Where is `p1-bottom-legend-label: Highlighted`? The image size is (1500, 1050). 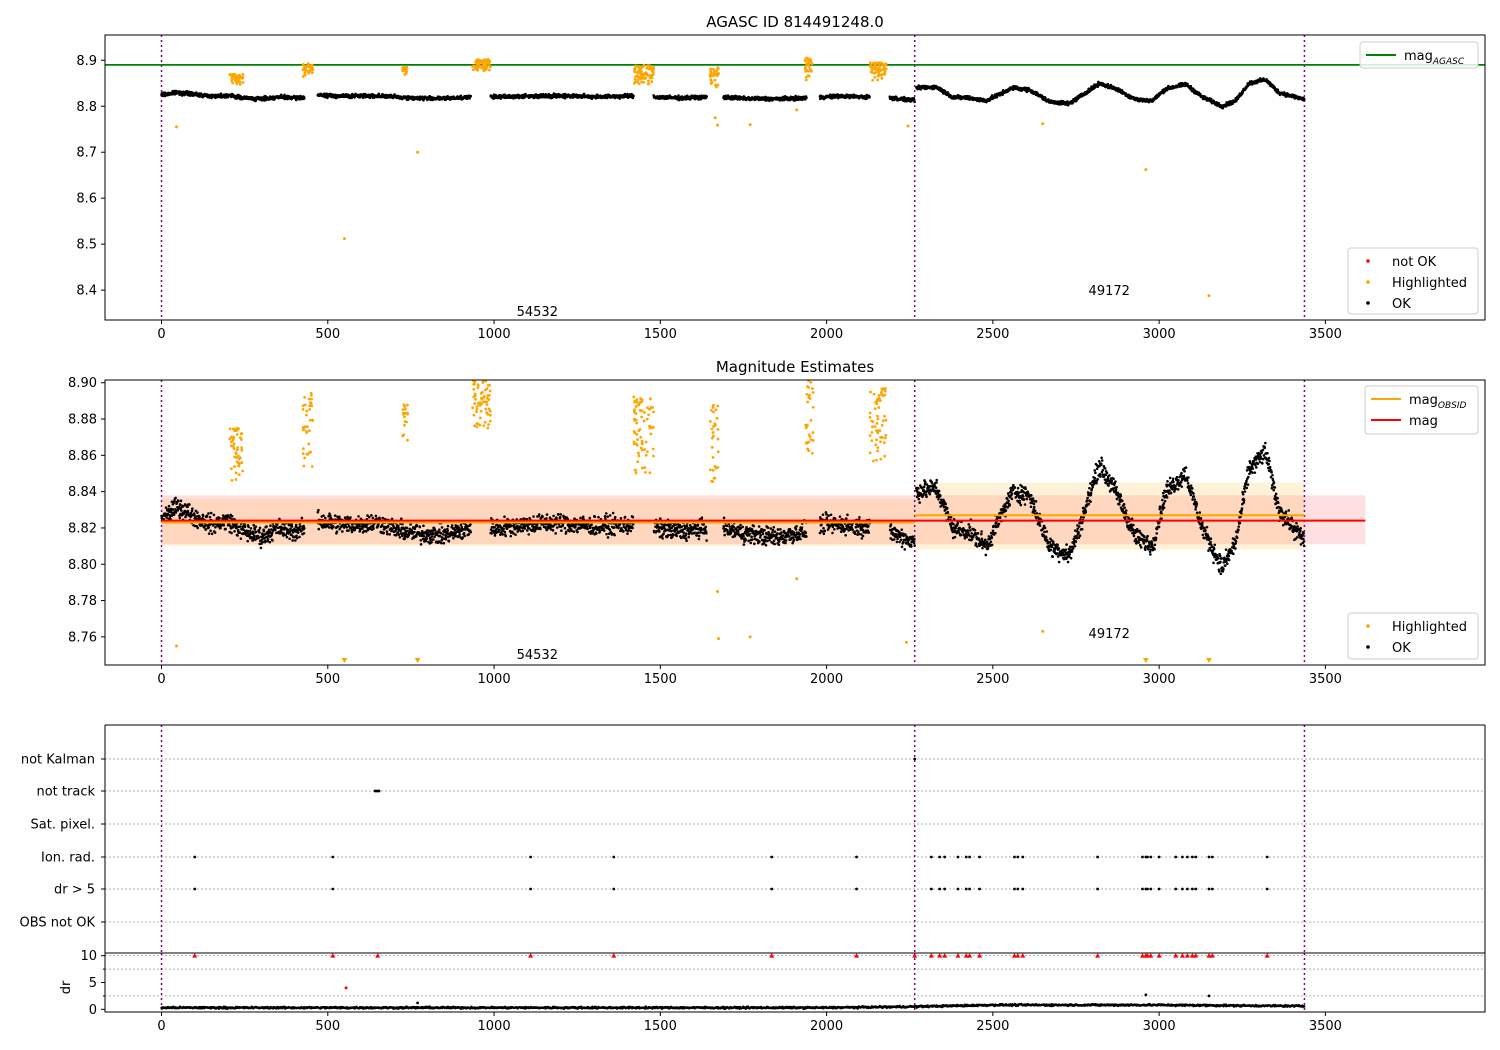
p1-bottom-legend-label: Highlighted is located at coordinates (1429, 283).